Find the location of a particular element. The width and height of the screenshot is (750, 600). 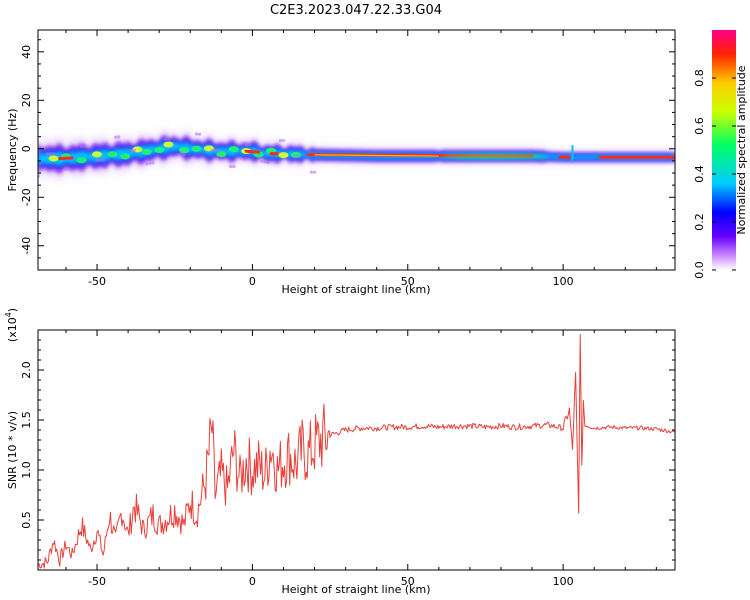

heatmap-band is located at coordinates (356, 156).